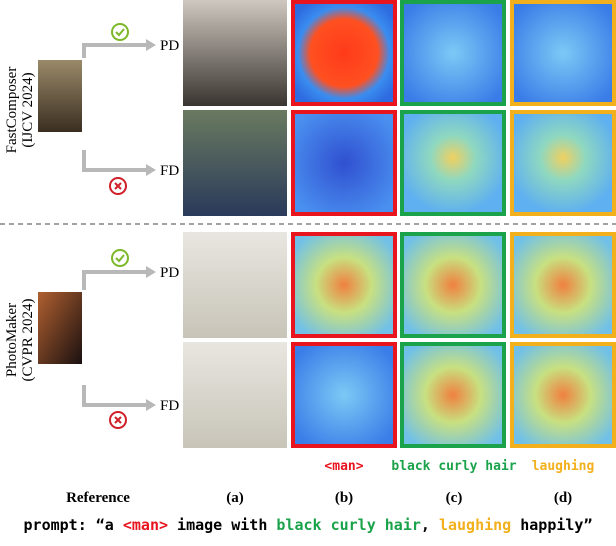  Describe the element at coordinates (348, 525) in the screenshot. I see `prompt-token: black curly hair` at that location.